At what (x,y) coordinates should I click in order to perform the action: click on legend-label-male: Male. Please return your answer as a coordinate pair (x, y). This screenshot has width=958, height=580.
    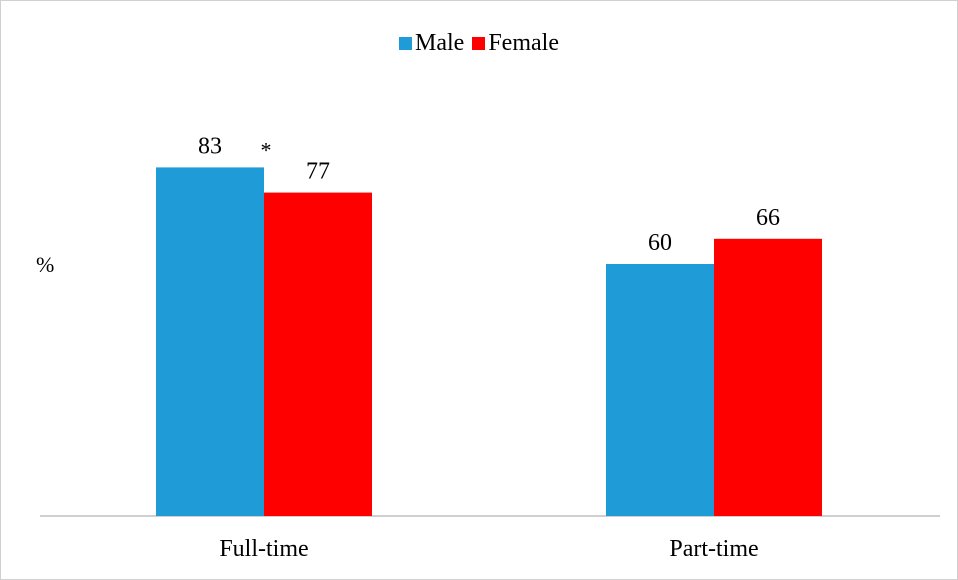
    Looking at the image, I should click on (440, 43).